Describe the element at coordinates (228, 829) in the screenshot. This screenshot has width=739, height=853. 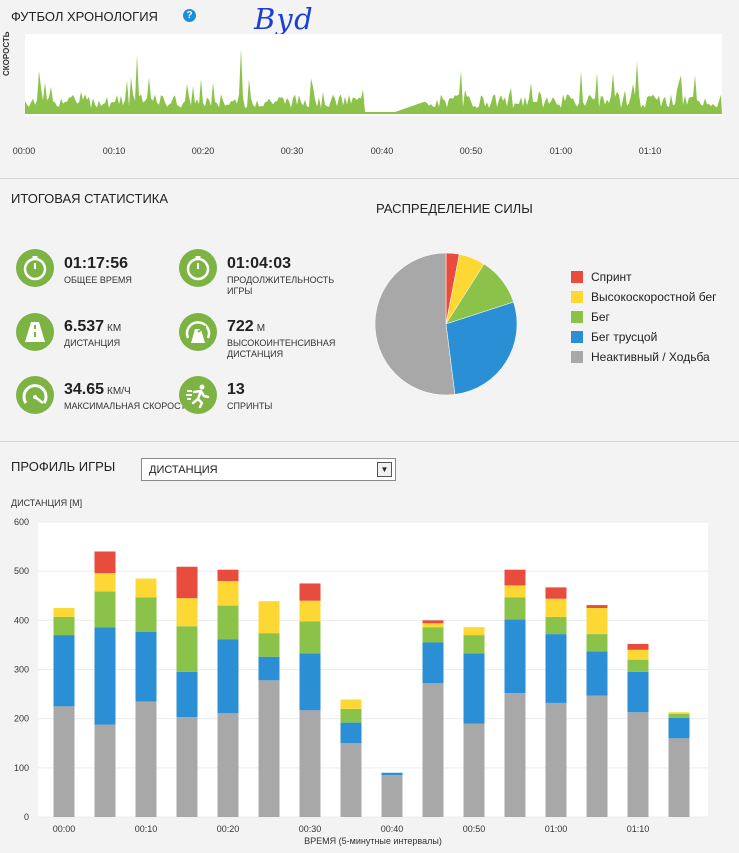
I see `x-tick-label: 00:20` at that location.